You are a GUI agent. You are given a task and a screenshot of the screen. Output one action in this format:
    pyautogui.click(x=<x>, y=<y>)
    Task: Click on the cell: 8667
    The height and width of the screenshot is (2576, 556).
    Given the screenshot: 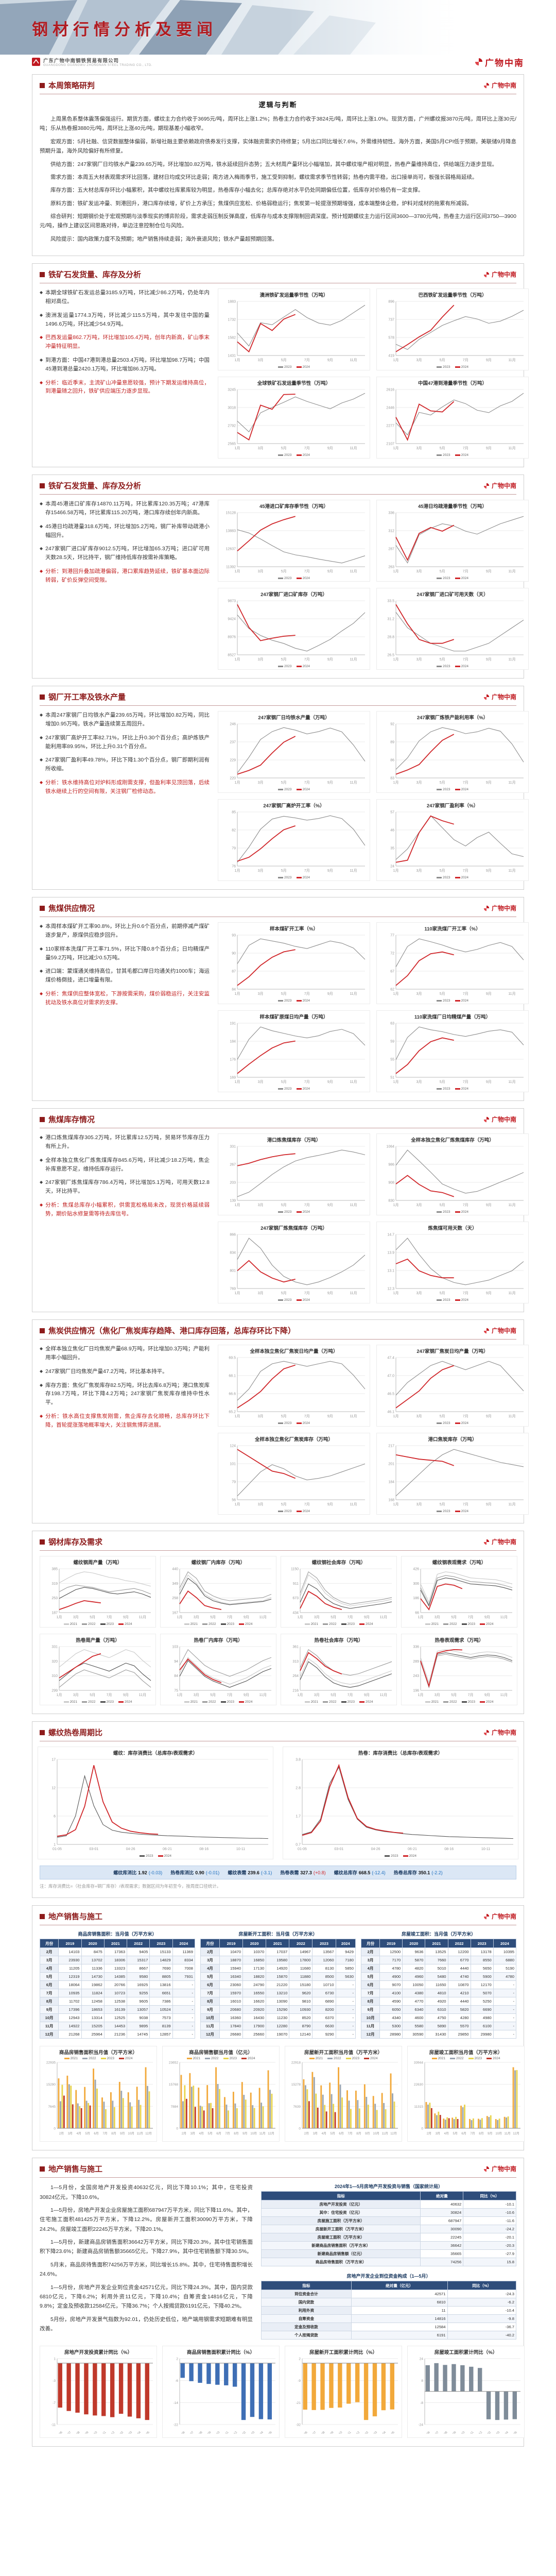 What is the action you would take?
    pyautogui.click(x=138, y=1968)
    